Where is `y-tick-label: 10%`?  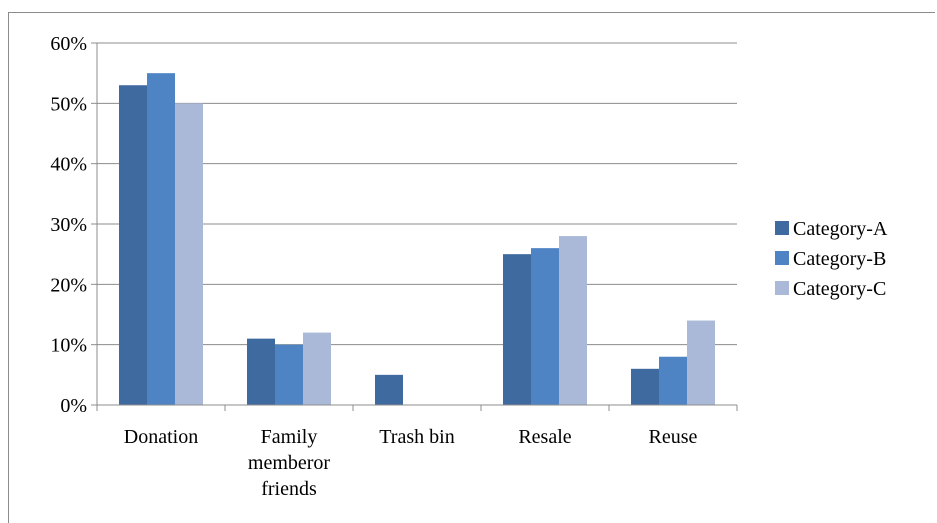 y-tick-label: 10% is located at coordinates (68, 346).